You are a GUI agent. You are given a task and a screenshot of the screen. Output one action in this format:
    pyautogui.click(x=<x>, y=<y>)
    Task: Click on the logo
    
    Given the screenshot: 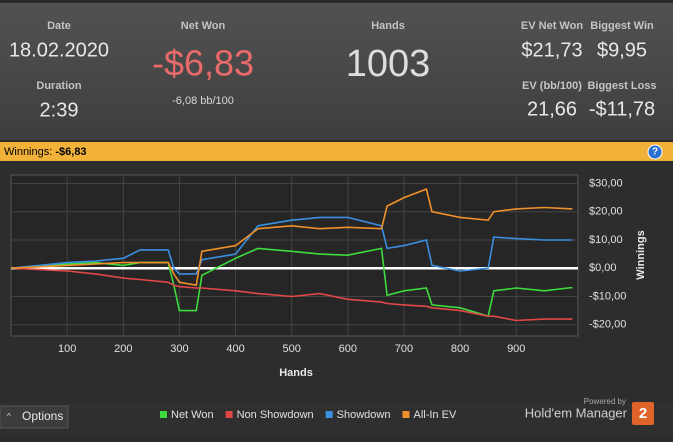 What is the action you would take?
    pyautogui.click(x=643, y=413)
    